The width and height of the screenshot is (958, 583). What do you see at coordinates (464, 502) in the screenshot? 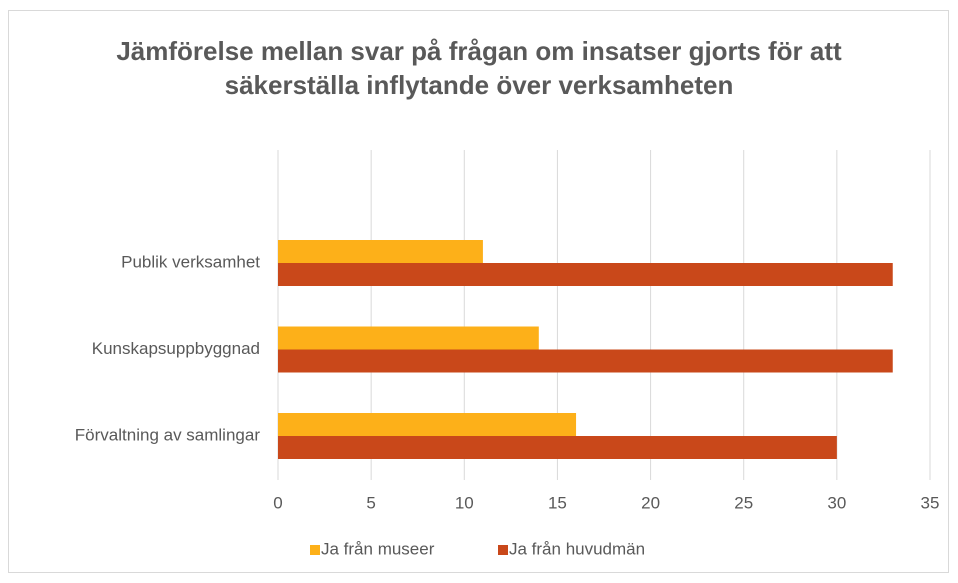
I see `x-tick-label: 10` at bounding box center [464, 502].